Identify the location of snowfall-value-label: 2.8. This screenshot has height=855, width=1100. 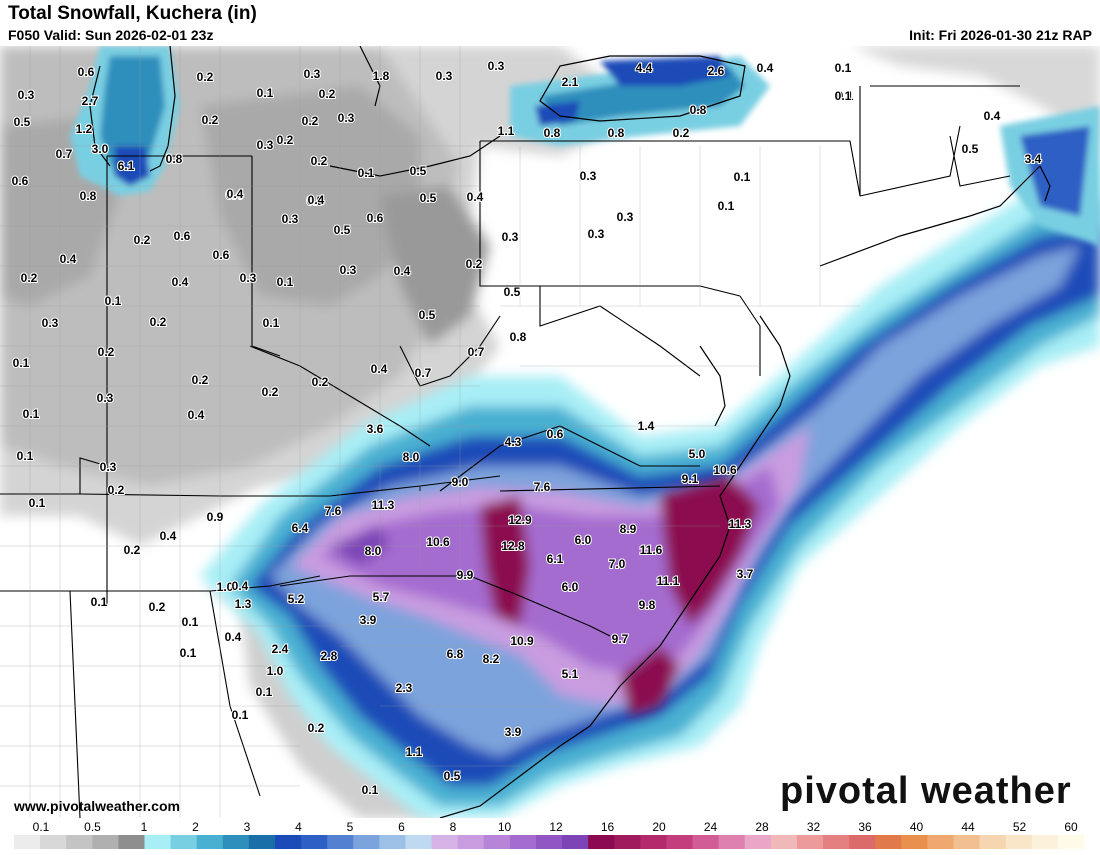
(329, 656).